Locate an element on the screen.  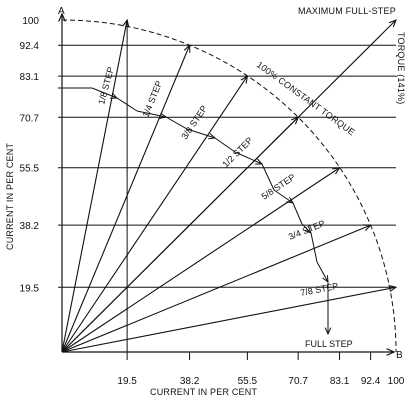
step-label: 1/4 STEP is located at coordinates (153, 98).